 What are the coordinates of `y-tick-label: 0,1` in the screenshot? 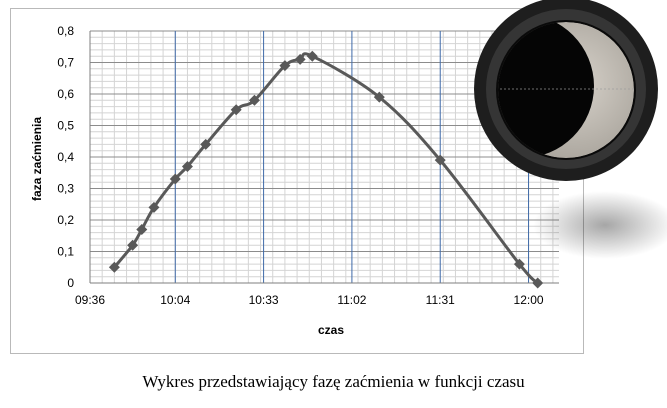 It's located at (65, 252).